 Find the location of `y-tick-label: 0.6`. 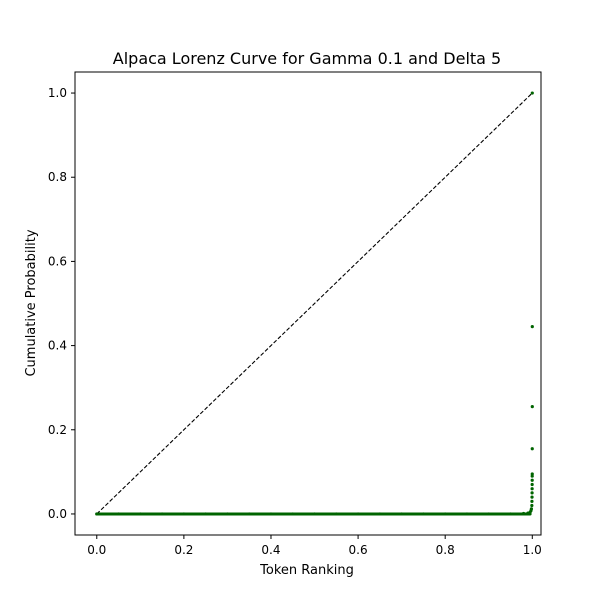

y-tick-label: 0.6 is located at coordinates (57, 261).